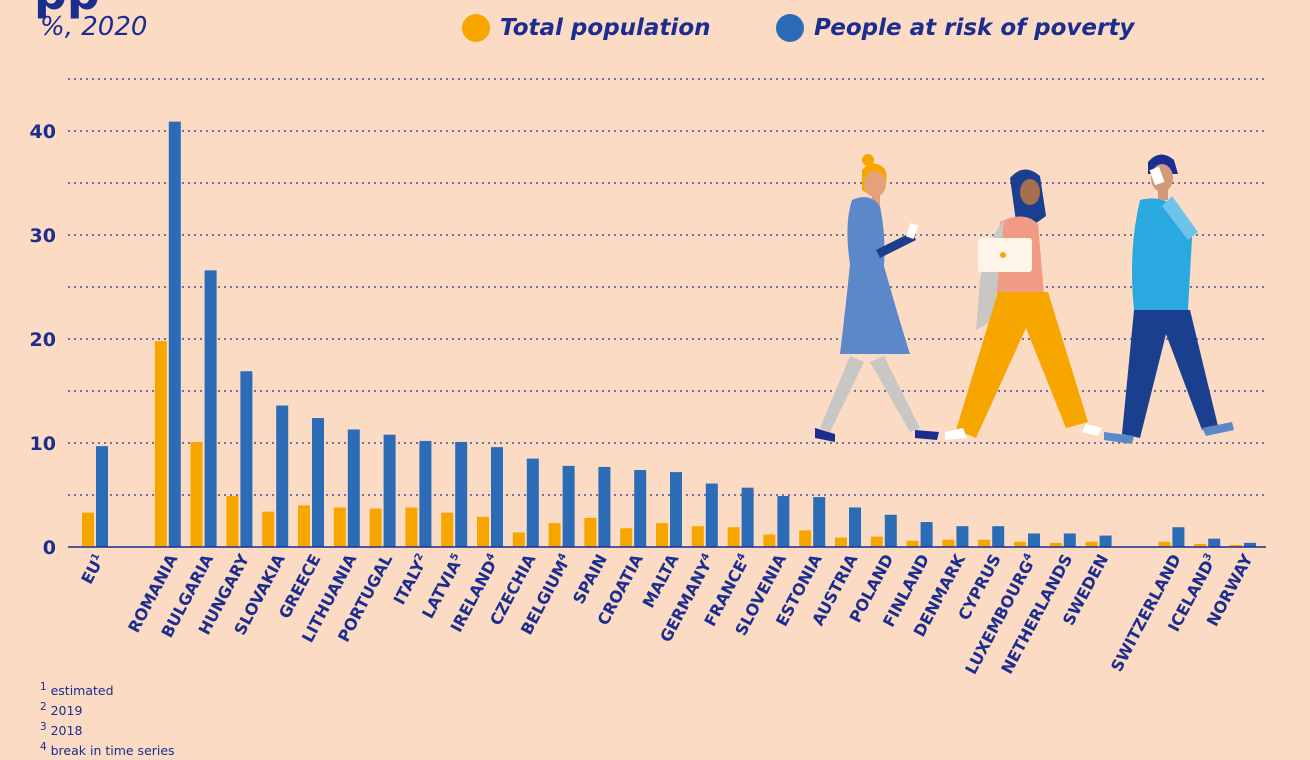 Image resolution: width=1310 pixels, height=760 pixels. What do you see at coordinates (43, 132) in the screenshot?
I see `y-tick-label: 40` at bounding box center [43, 132].